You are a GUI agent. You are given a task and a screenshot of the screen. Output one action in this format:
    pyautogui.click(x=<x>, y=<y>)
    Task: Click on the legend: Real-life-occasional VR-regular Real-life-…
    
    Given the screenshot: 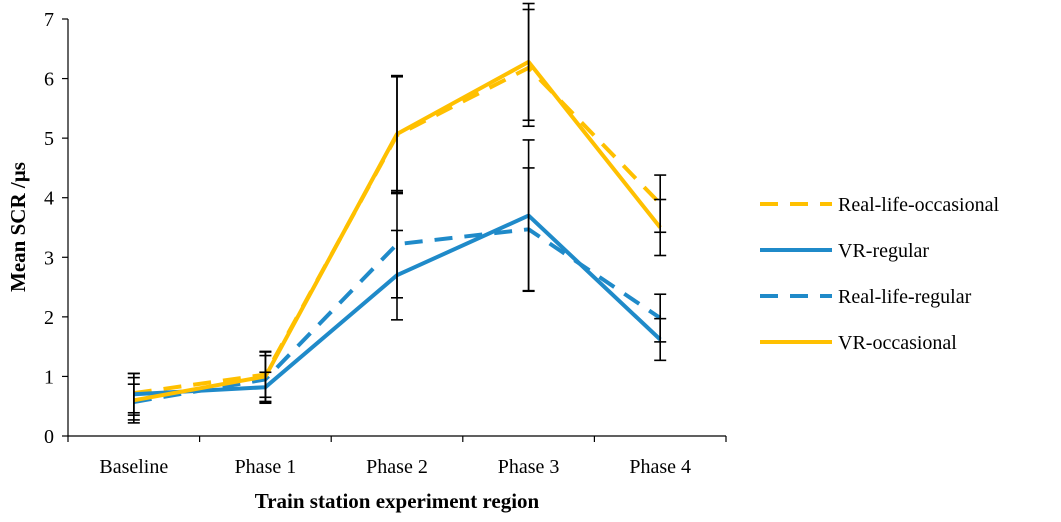 What is the action you would take?
    pyautogui.click(x=879, y=274)
    